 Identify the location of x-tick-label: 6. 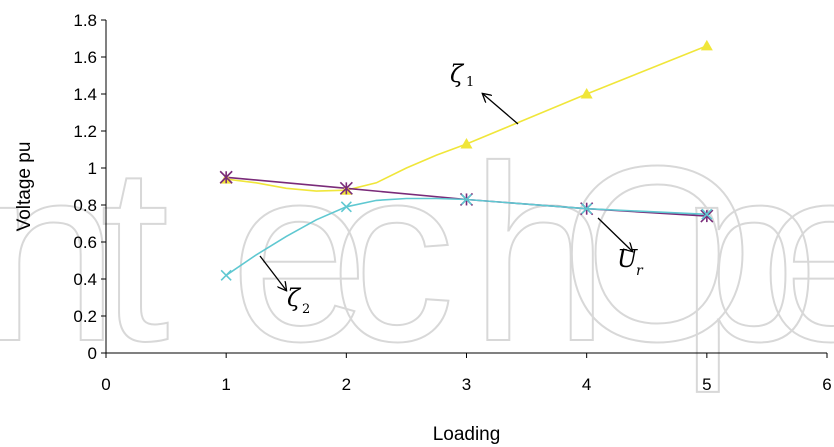
(826, 384).